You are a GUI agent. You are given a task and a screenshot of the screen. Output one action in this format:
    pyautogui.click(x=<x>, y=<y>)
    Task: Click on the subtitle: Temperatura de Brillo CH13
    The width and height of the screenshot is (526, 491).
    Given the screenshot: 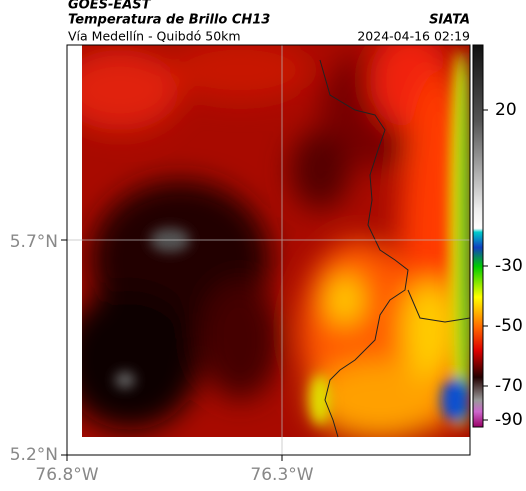 What is the action you would take?
    pyautogui.click(x=169, y=20)
    